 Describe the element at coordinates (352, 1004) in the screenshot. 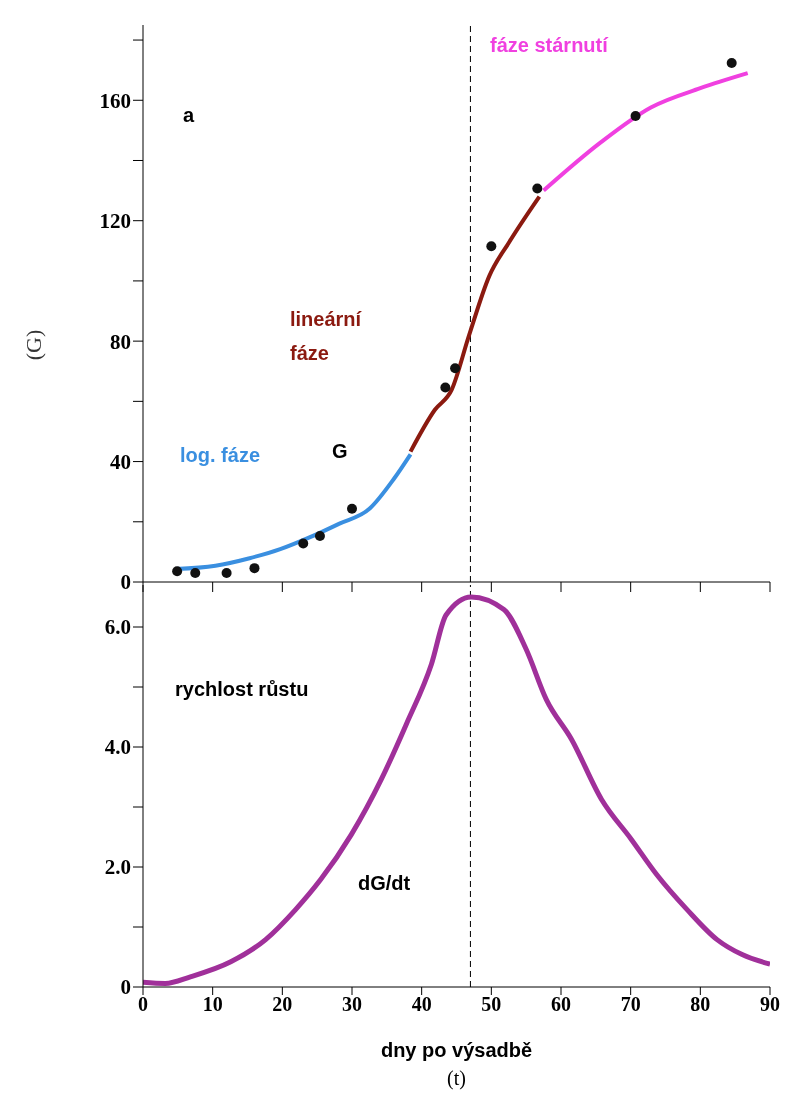

I see `x-tick-label: 30` at that location.